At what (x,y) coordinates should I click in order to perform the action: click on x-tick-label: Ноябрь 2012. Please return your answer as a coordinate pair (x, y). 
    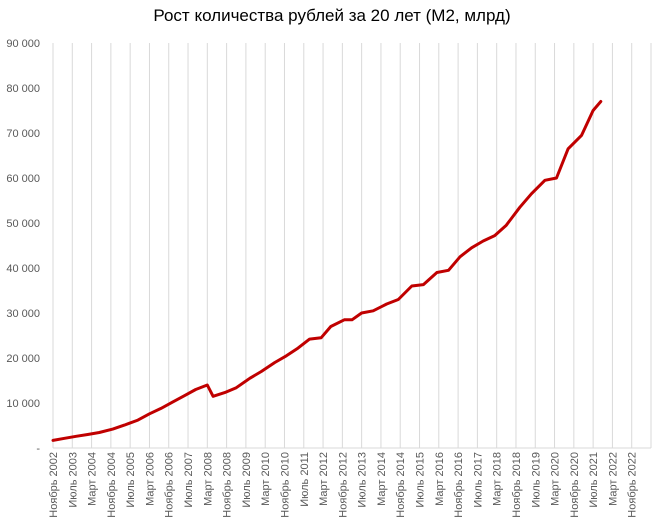
    Looking at the image, I should click on (343, 485).